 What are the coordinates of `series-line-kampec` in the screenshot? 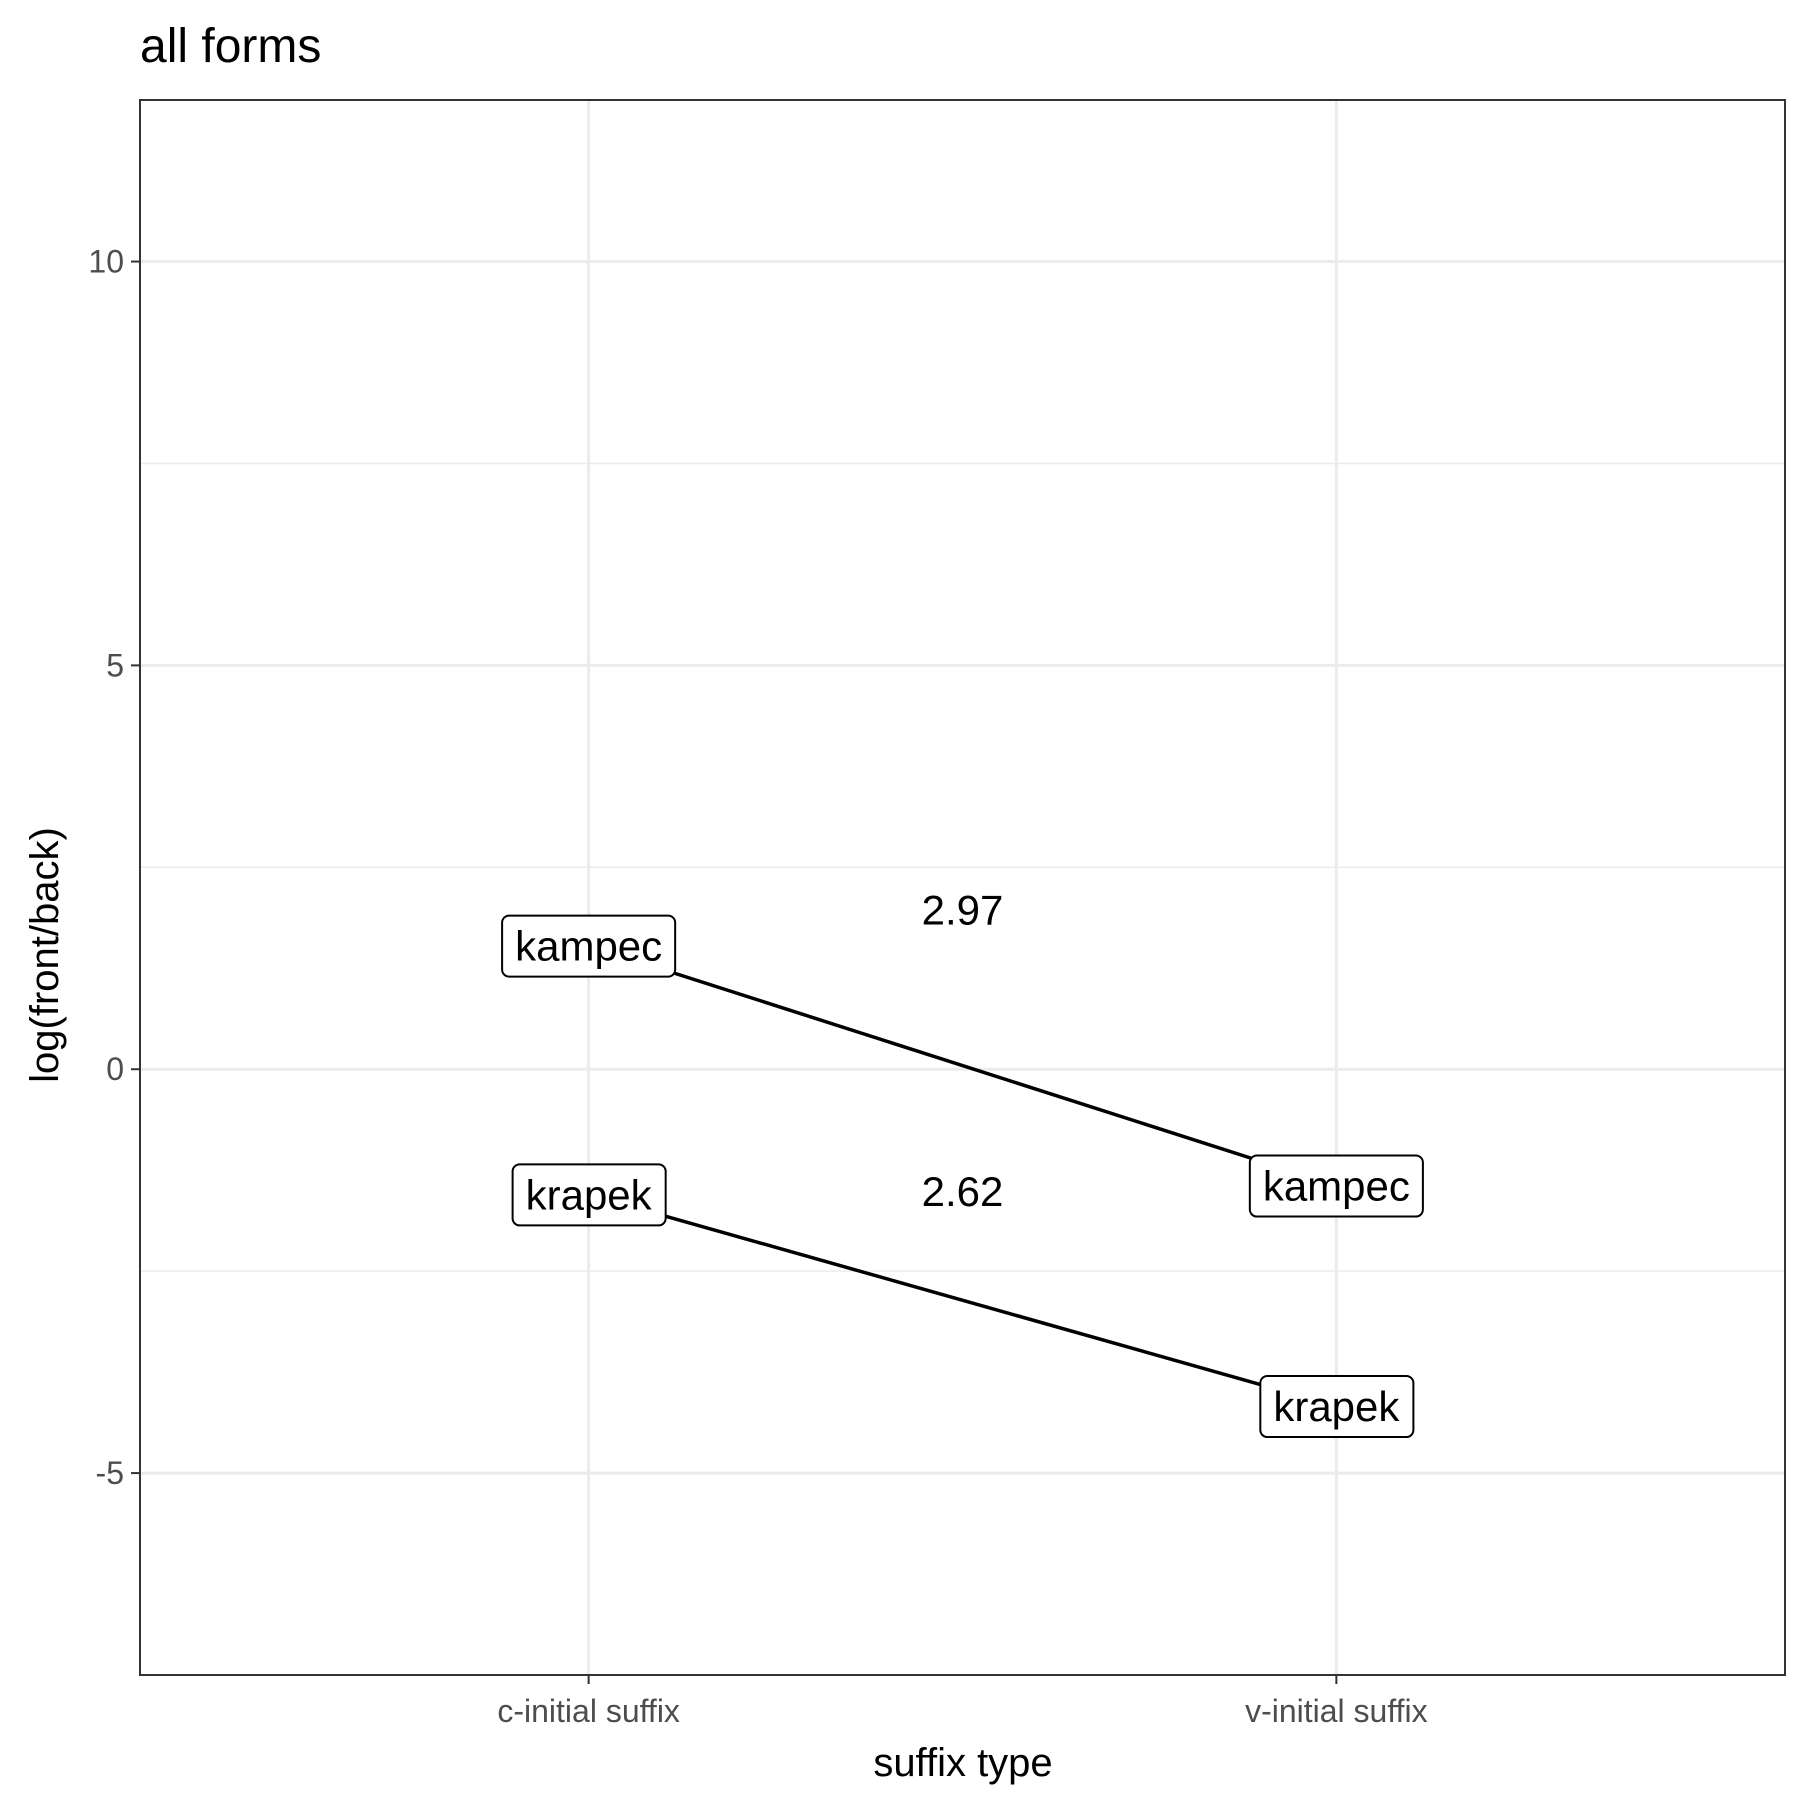 It's located at (962, 1065).